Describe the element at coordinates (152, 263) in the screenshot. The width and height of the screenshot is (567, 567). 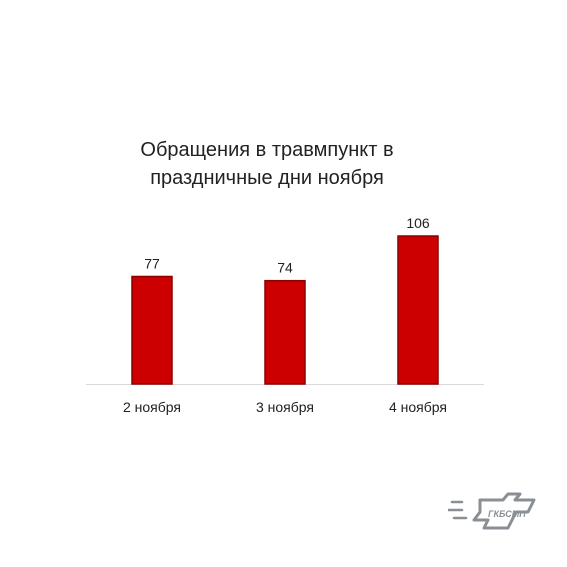
I see `data-label-1: 77` at that location.